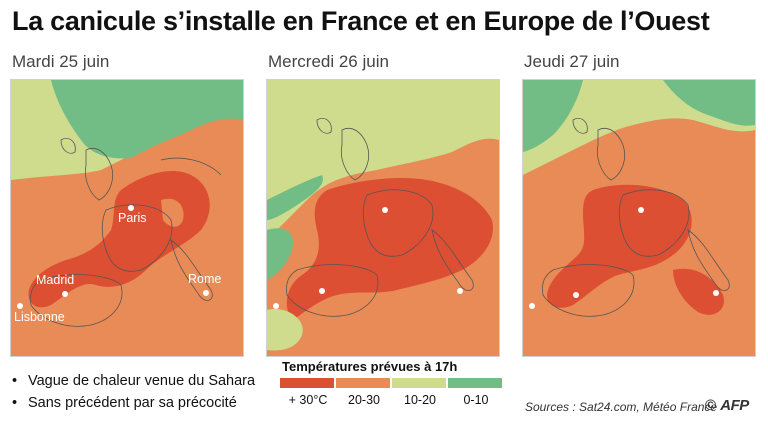  I want to click on city-label-lisbonne: Lisbonne, so click(39, 317).